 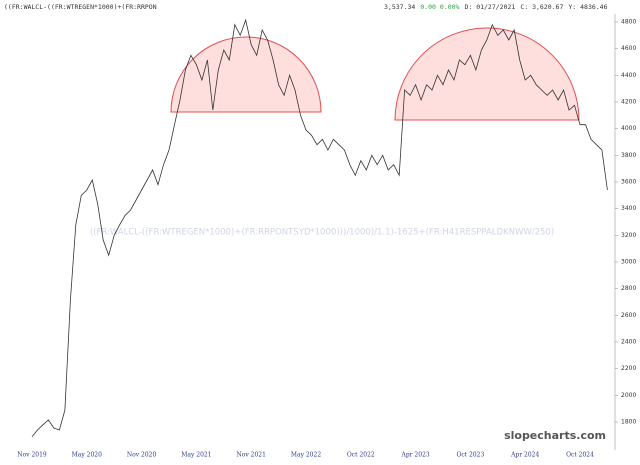 What do you see at coordinates (628, 262) in the screenshot?
I see `y-tick-label: 3000` at bounding box center [628, 262].